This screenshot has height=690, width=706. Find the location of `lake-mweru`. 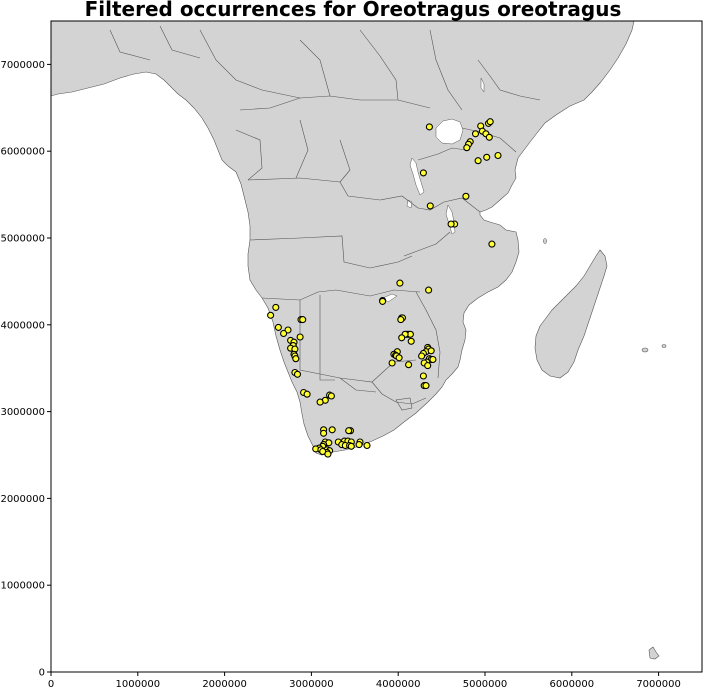

lake-mweru is located at coordinates (409, 204).